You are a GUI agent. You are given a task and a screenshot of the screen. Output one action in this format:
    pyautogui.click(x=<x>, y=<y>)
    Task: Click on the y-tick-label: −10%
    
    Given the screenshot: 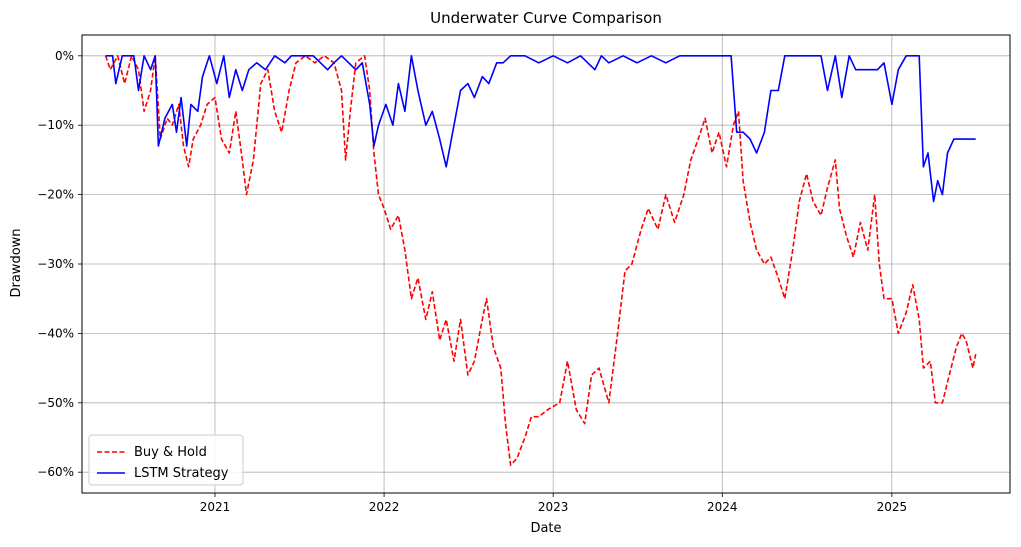 What is the action you would take?
    pyautogui.click(x=55, y=125)
    